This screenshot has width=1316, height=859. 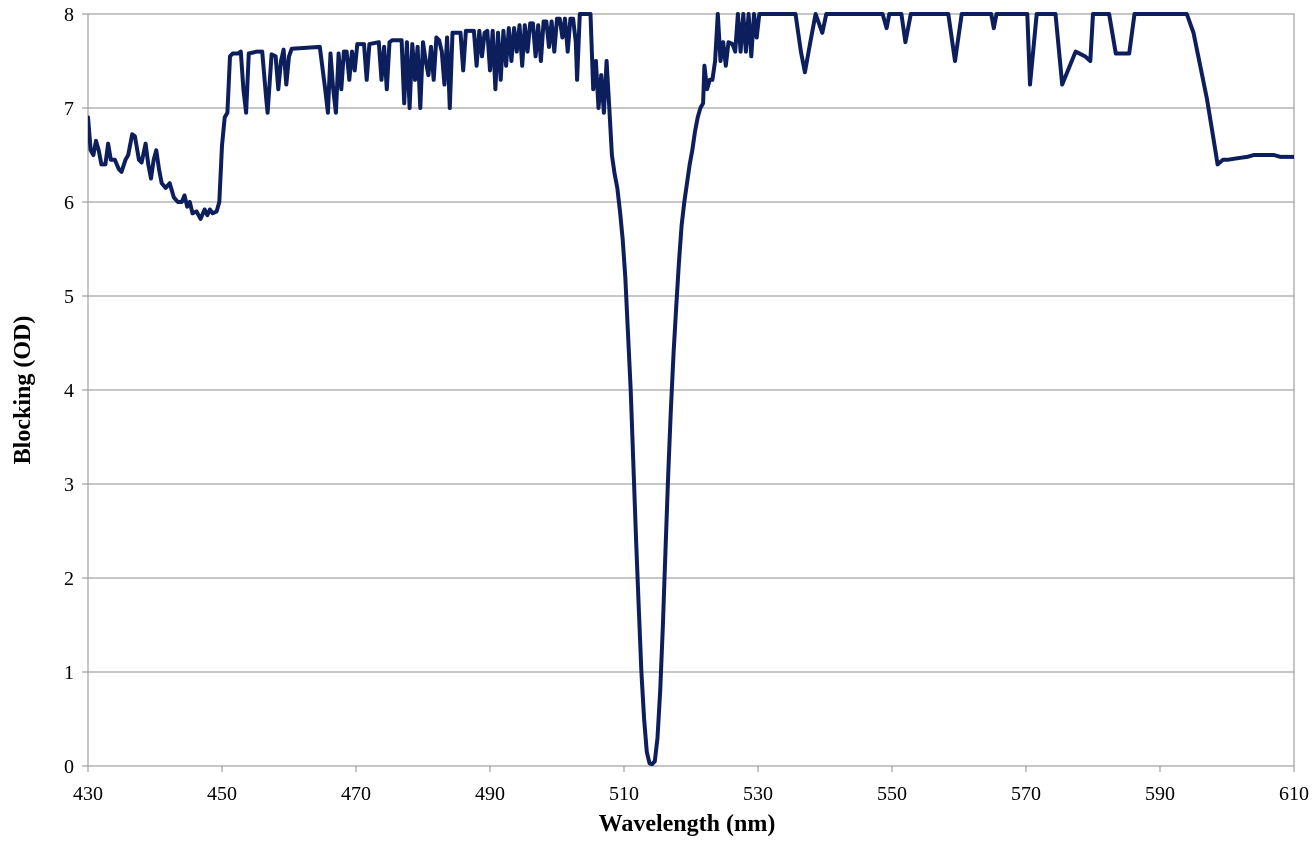 What do you see at coordinates (758, 794) in the screenshot?
I see `x-tick-label: 530` at bounding box center [758, 794].